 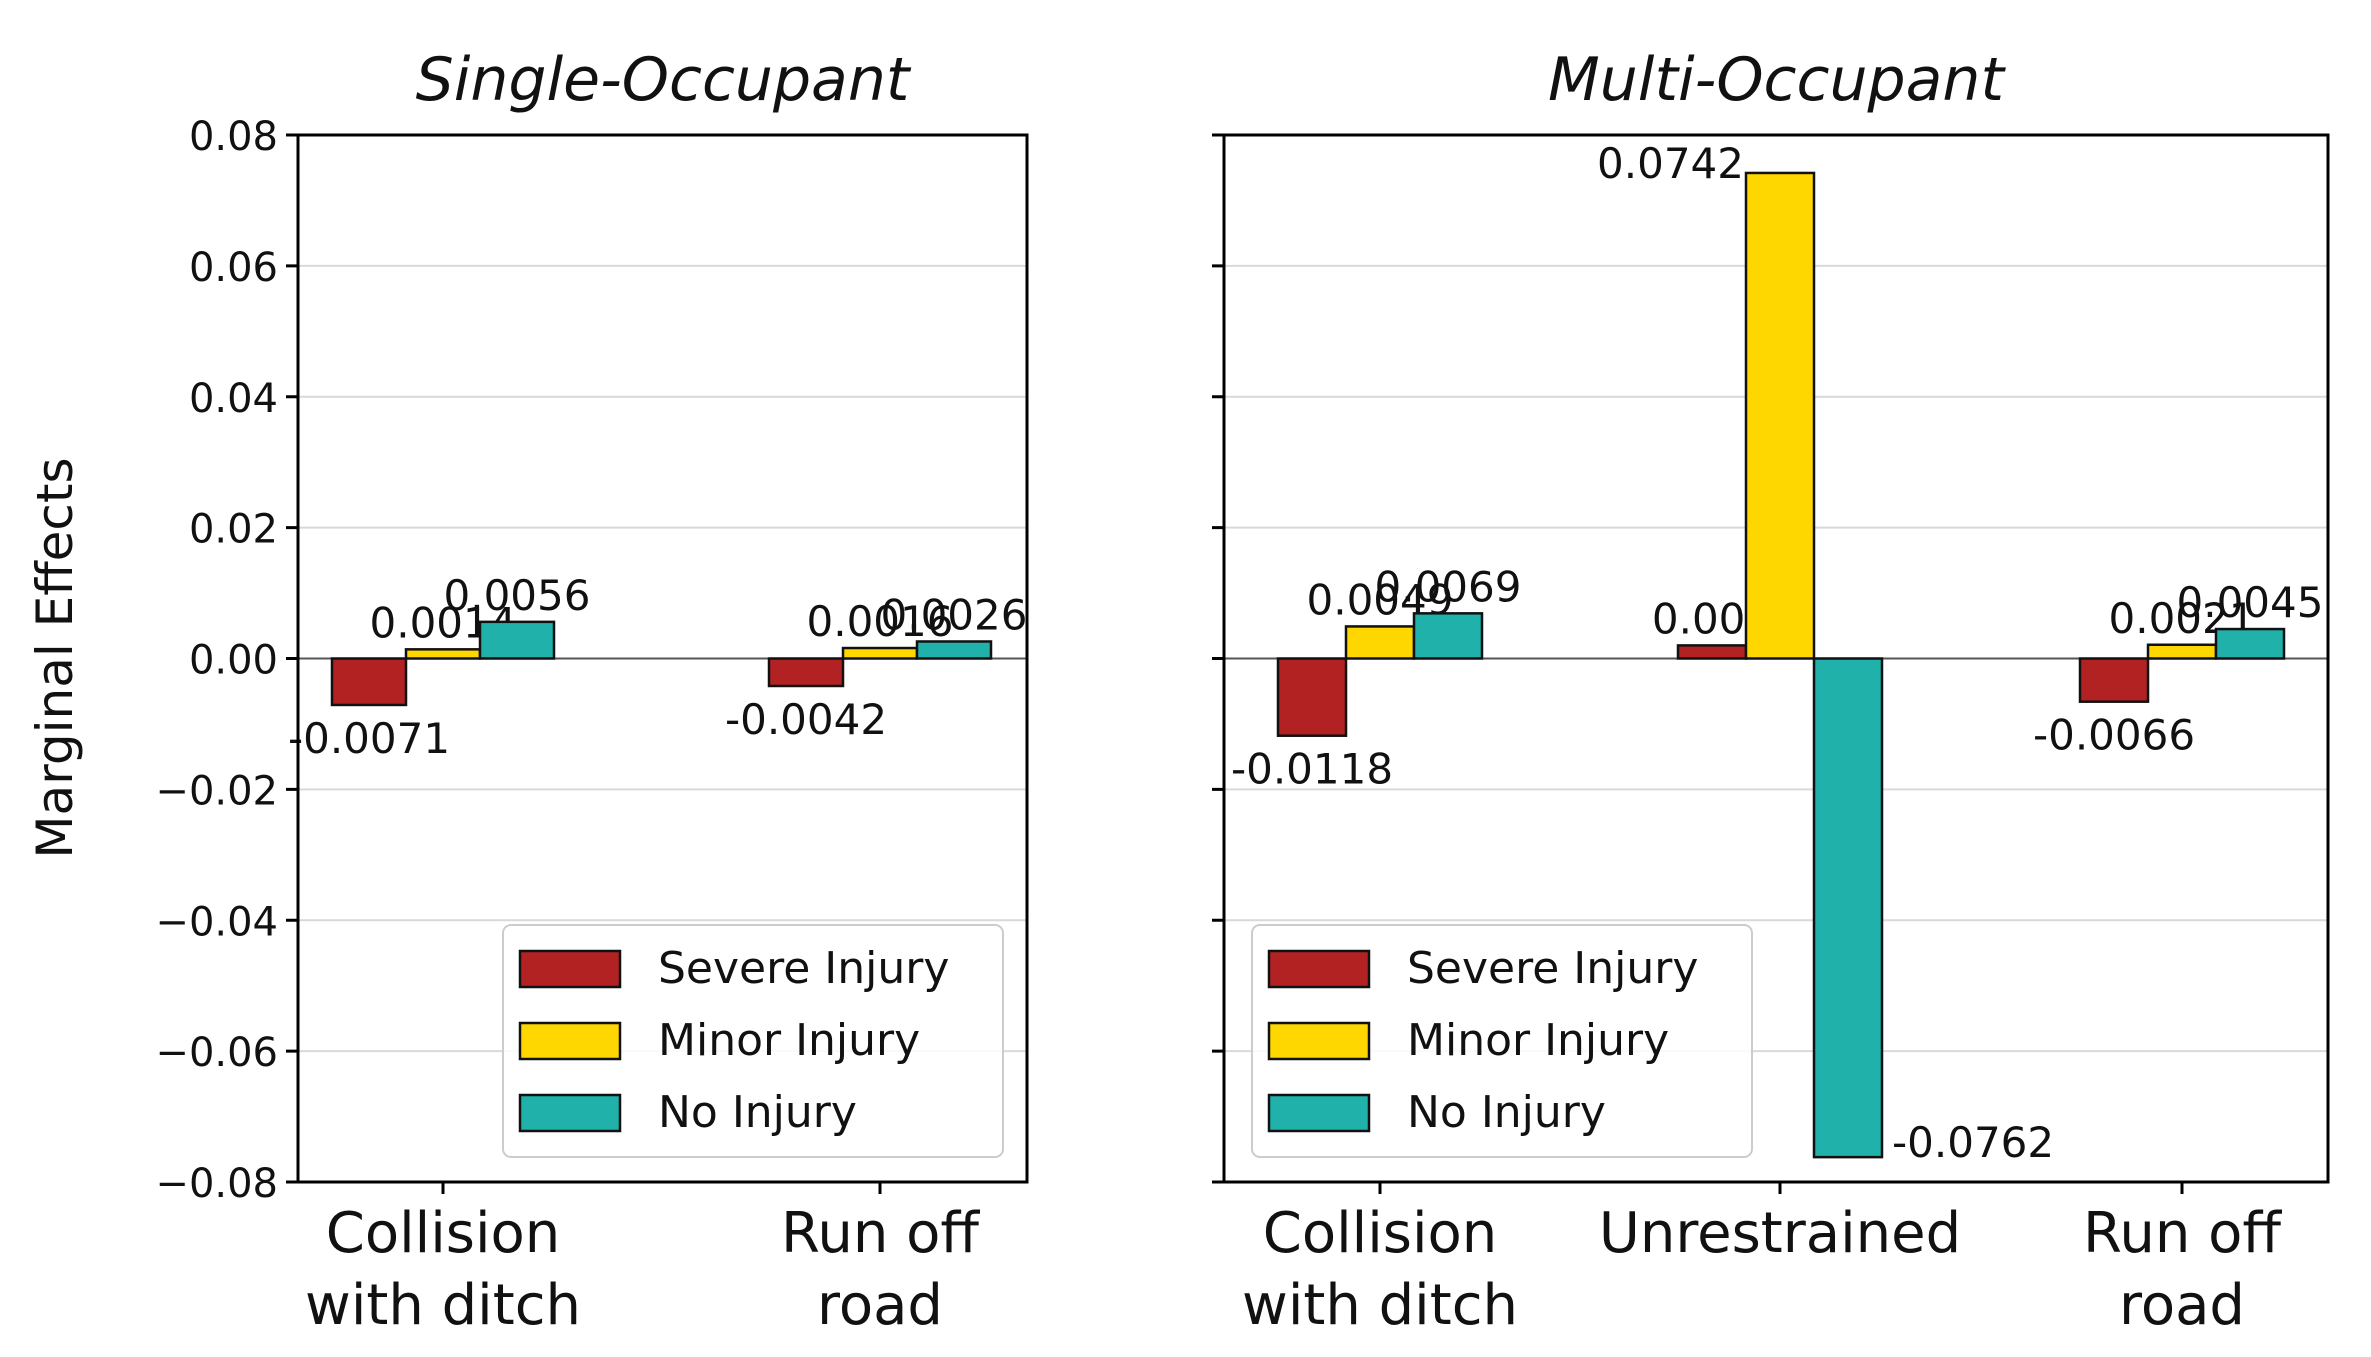 I want to click on data-label: 0.0056, so click(x=517, y=595).